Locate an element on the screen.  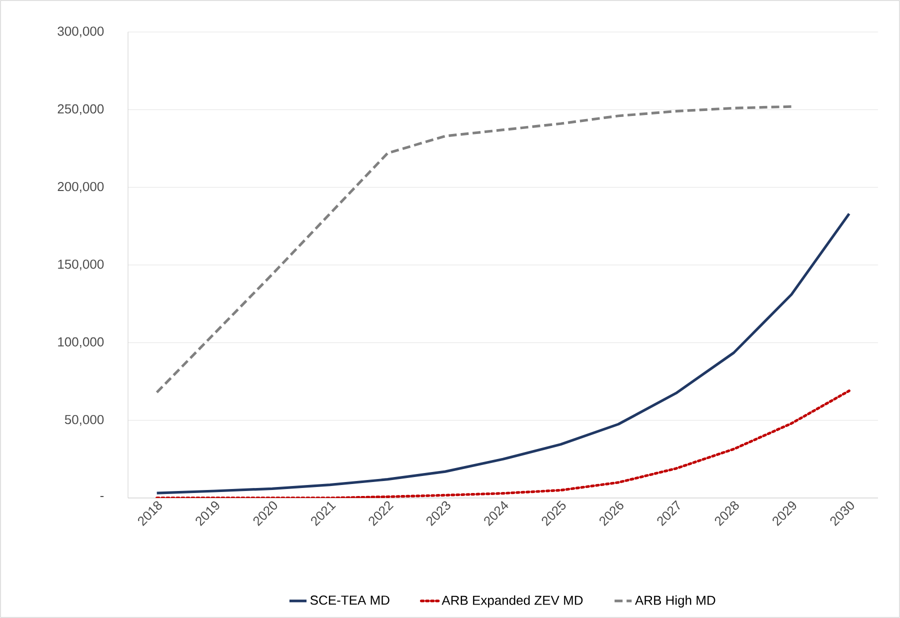
legend-label: ARB Expanded ZEV MD is located at coordinates (512, 601).